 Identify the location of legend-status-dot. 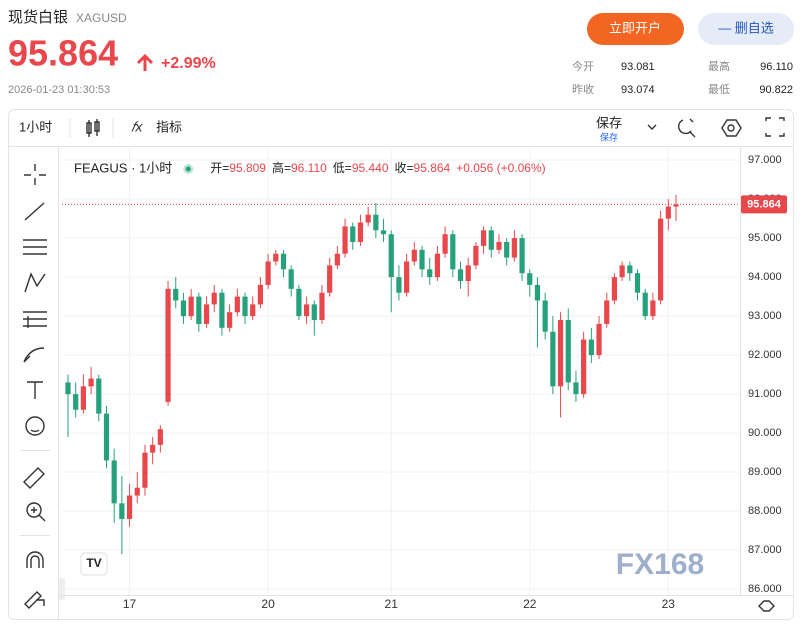
(188, 169).